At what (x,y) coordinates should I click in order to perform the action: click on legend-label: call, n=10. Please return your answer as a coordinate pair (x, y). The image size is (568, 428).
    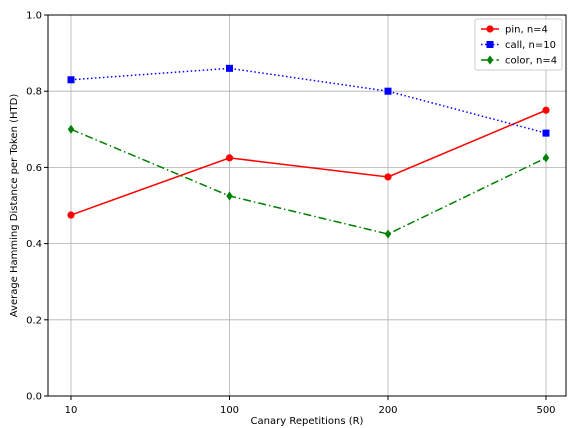
    Looking at the image, I should click on (530, 45).